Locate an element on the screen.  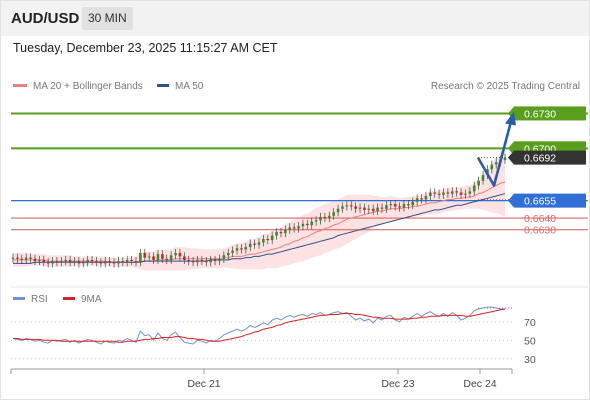
rsi-tick-label: 70 is located at coordinates (530, 323).